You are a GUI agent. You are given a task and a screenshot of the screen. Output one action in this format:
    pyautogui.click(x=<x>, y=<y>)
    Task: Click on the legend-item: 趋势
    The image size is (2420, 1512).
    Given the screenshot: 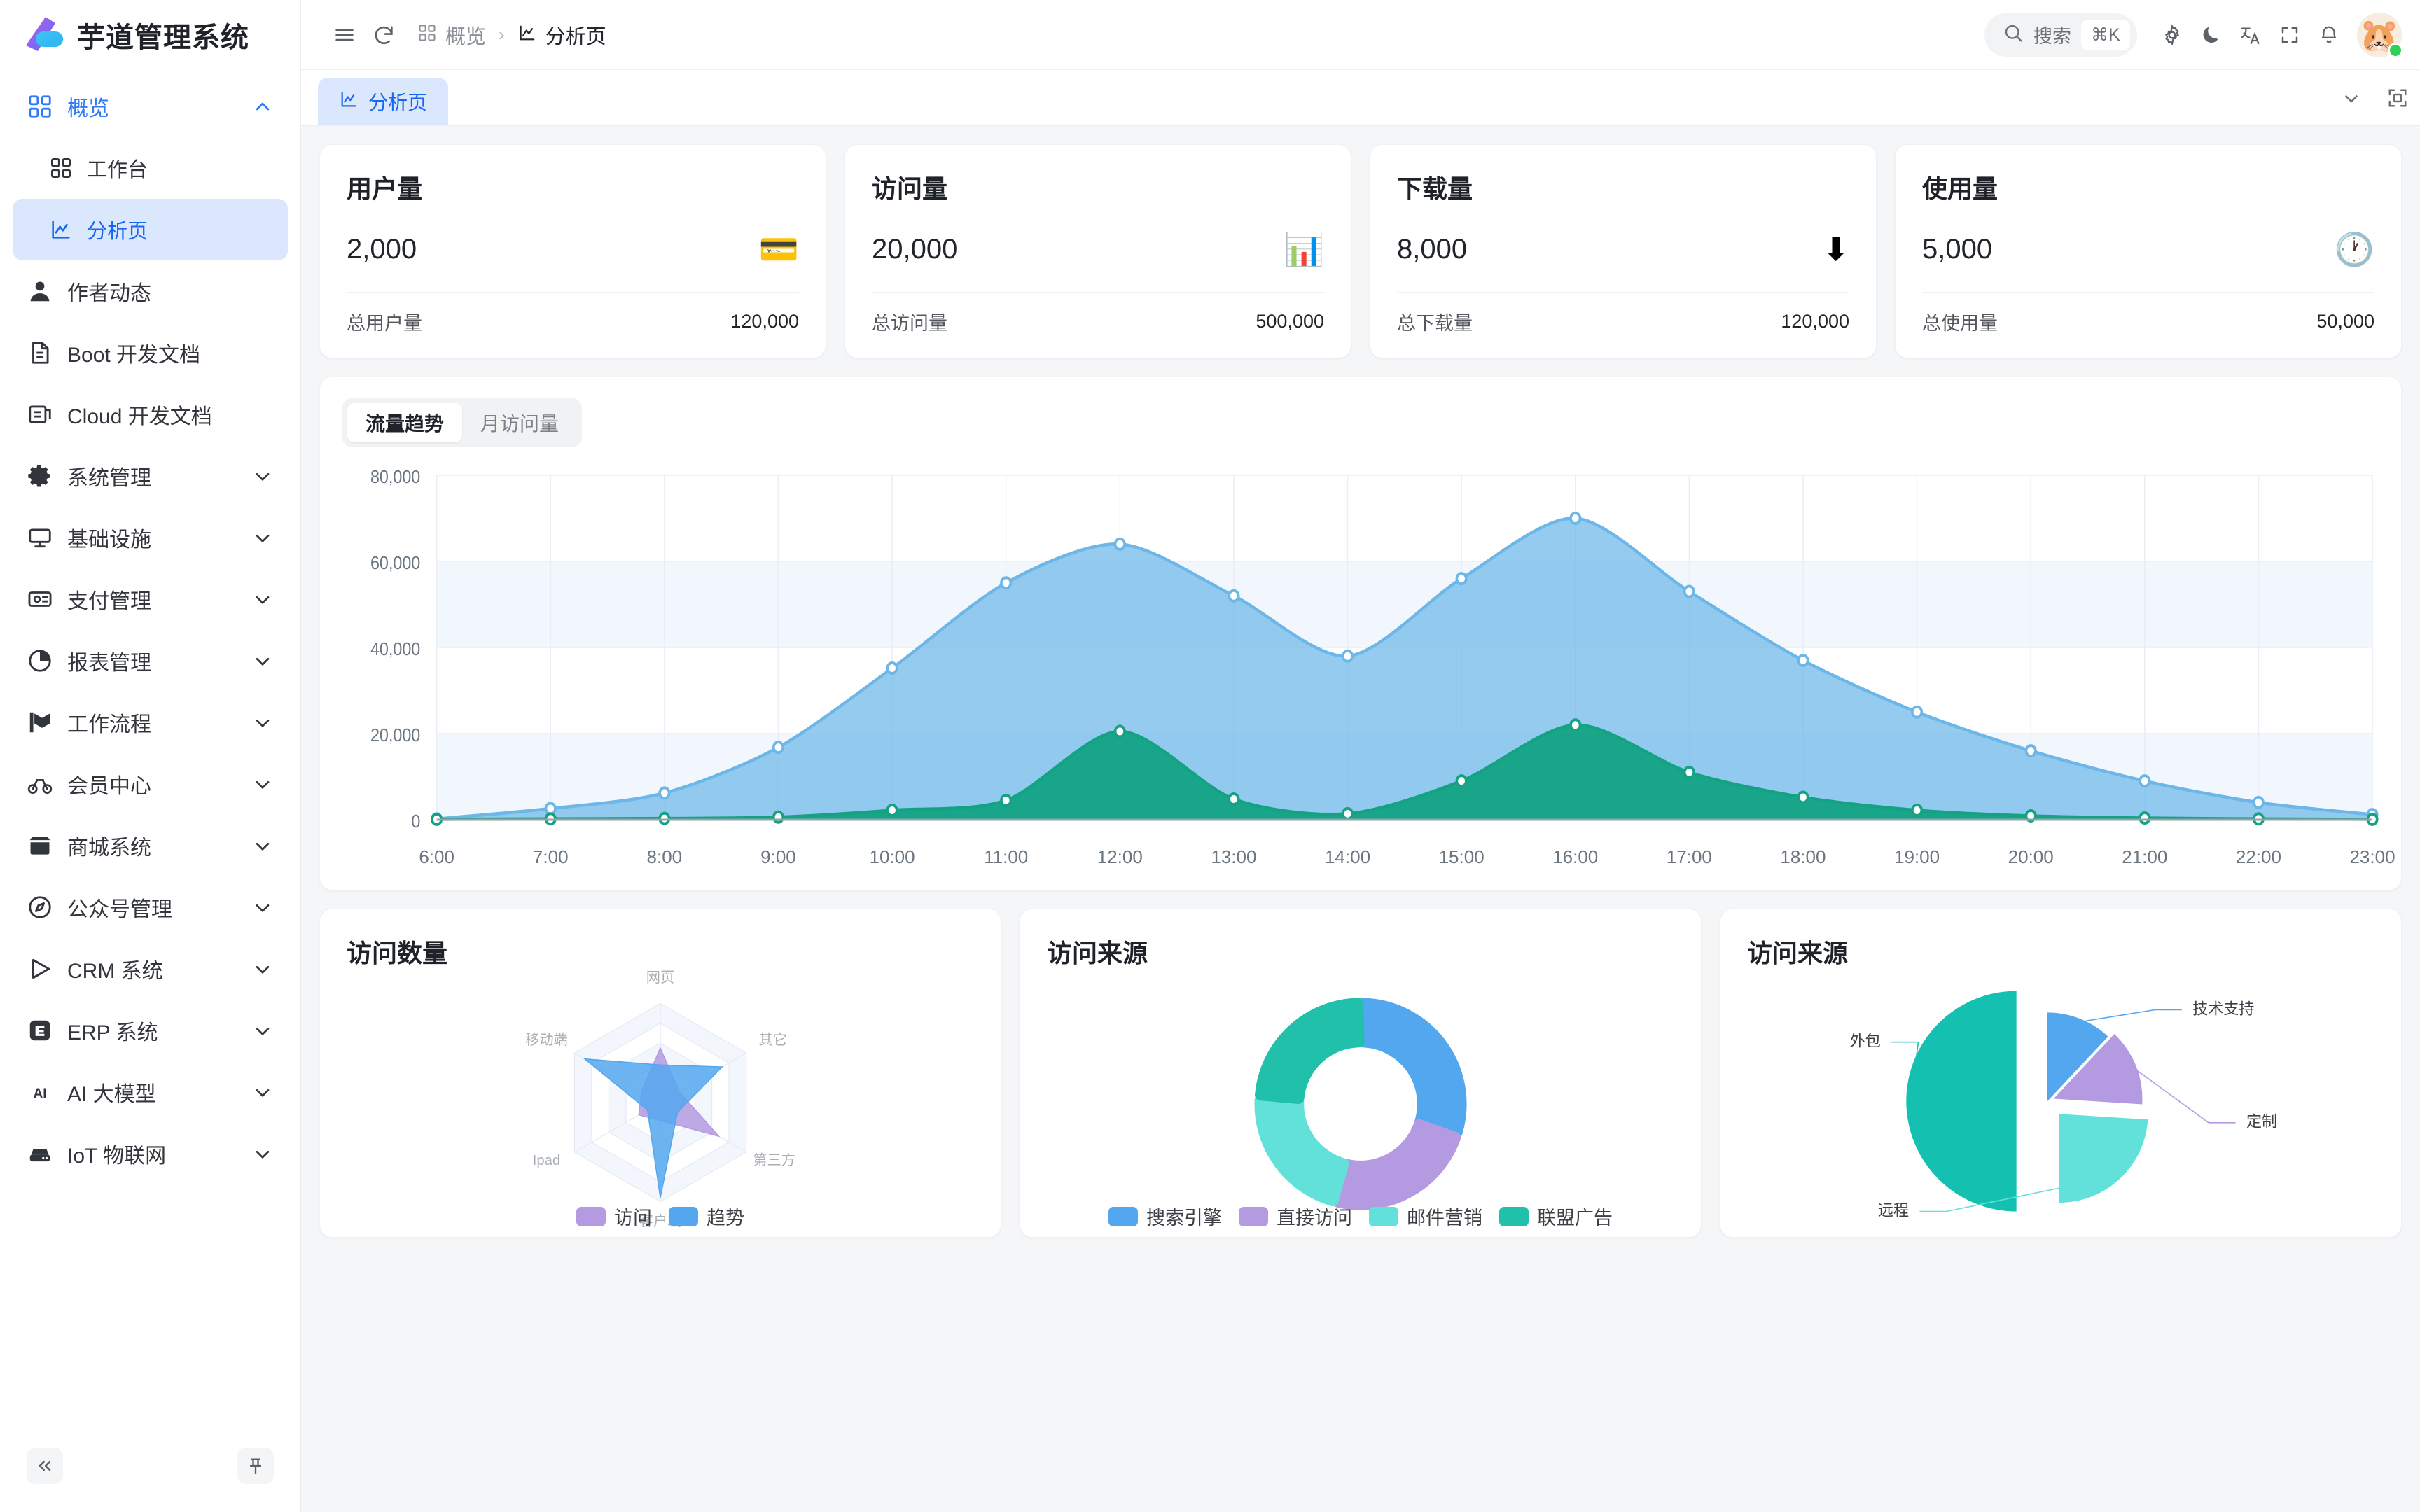 What is the action you would take?
    pyautogui.click(x=706, y=1216)
    